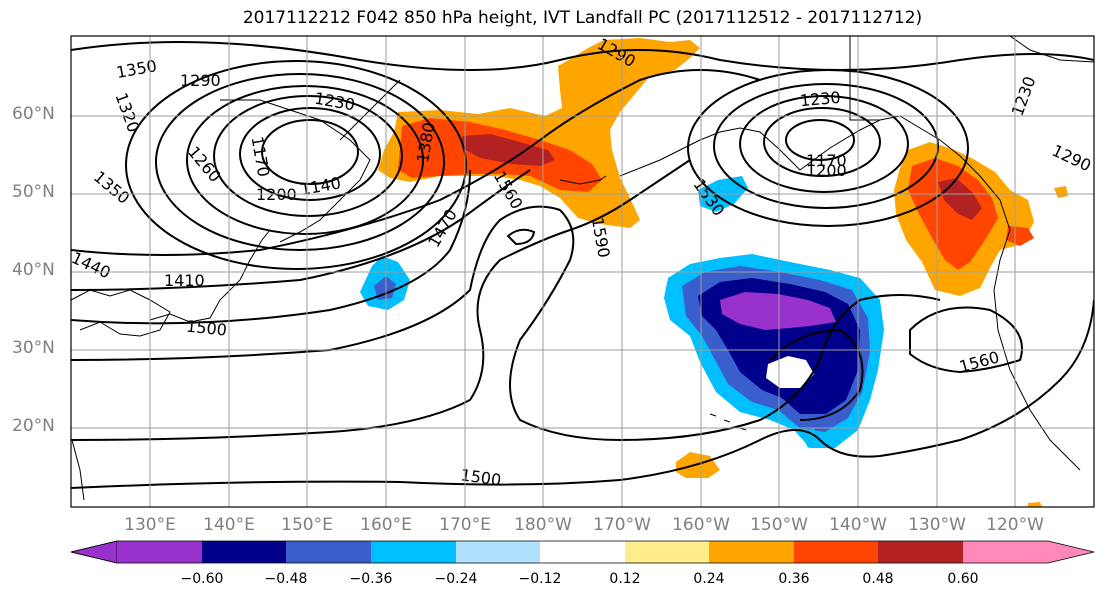  I want to click on shade-white-hole, so click(790, 372).